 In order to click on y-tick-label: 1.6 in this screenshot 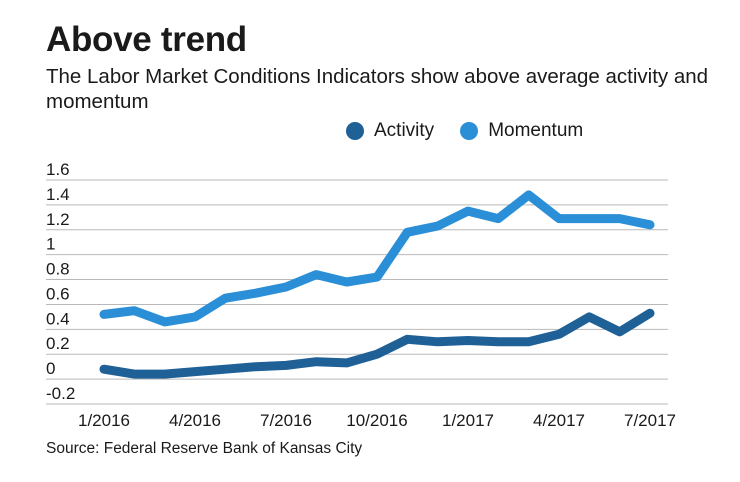, I will do `click(58, 169)`.